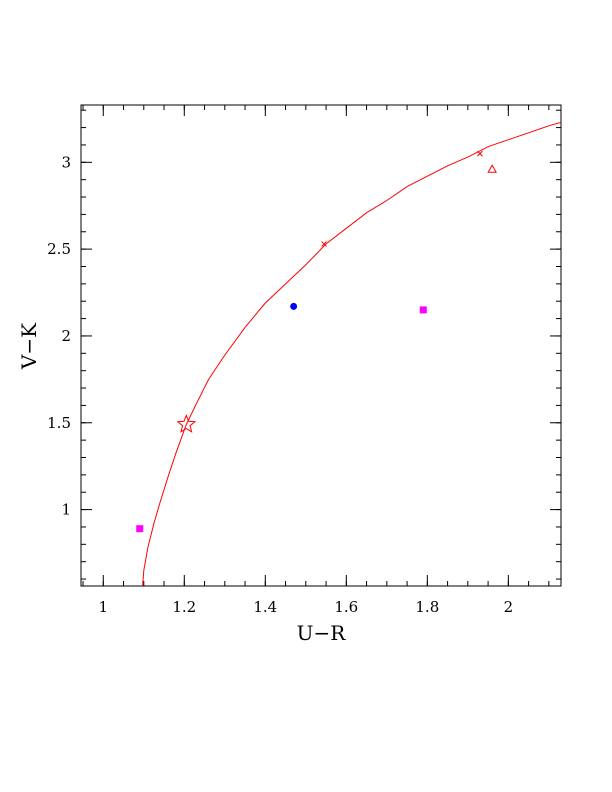 This screenshot has width=612, height=792. Describe the element at coordinates (66, 162) in the screenshot. I see `y-tick-label: 3` at that location.